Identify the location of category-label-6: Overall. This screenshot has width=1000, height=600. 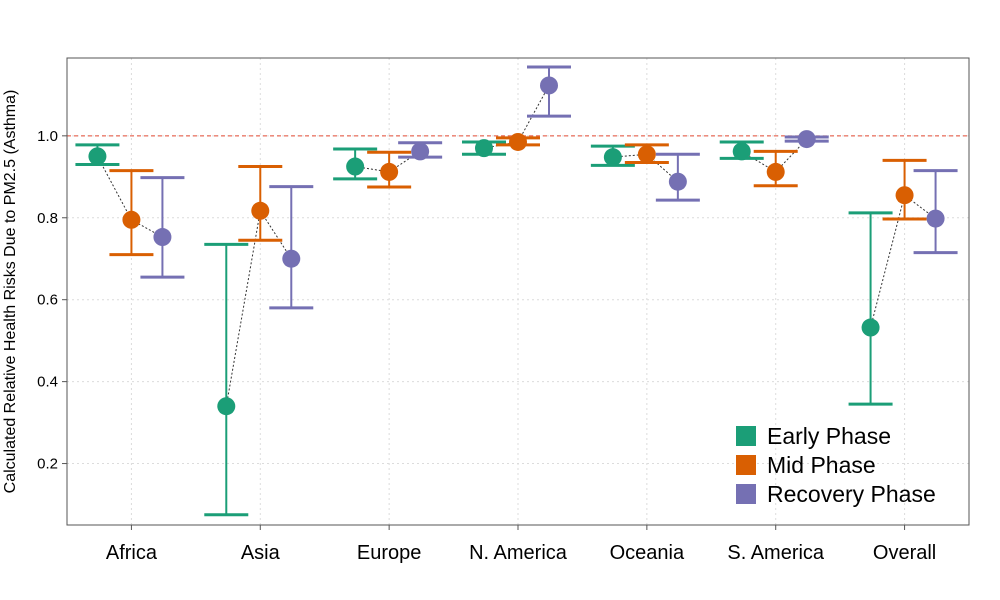
(904, 553).